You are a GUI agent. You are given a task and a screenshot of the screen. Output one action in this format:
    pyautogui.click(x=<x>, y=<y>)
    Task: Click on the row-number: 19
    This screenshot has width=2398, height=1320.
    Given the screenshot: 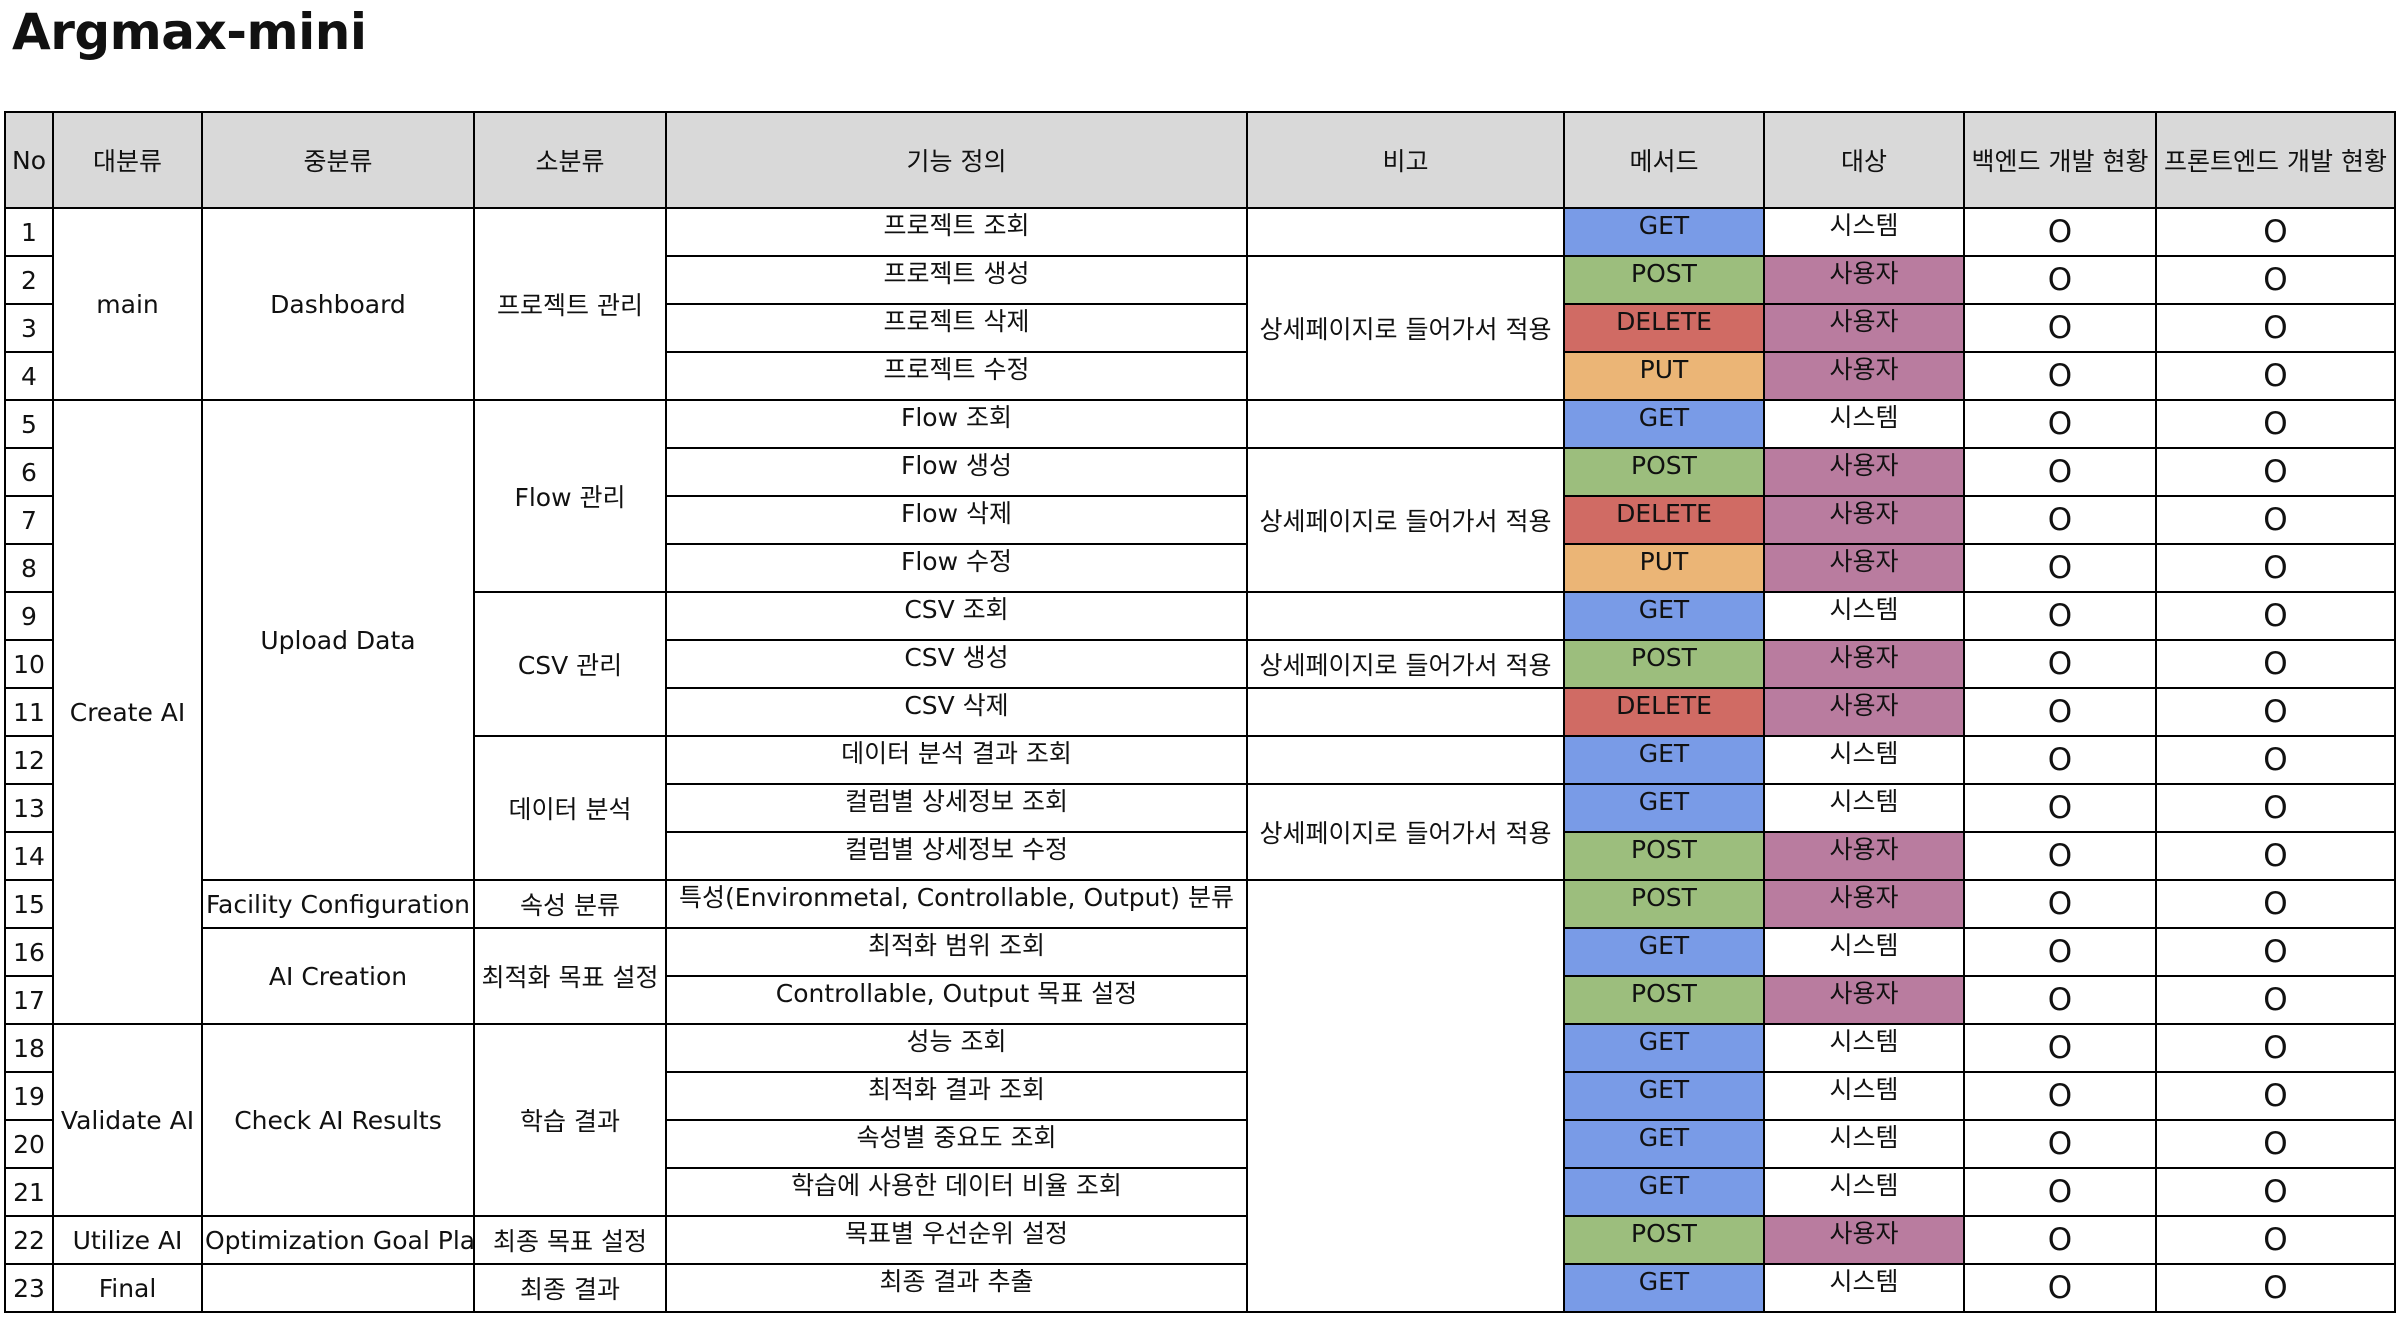 What is the action you would take?
    pyautogui.click(x=29, y=1096)
    